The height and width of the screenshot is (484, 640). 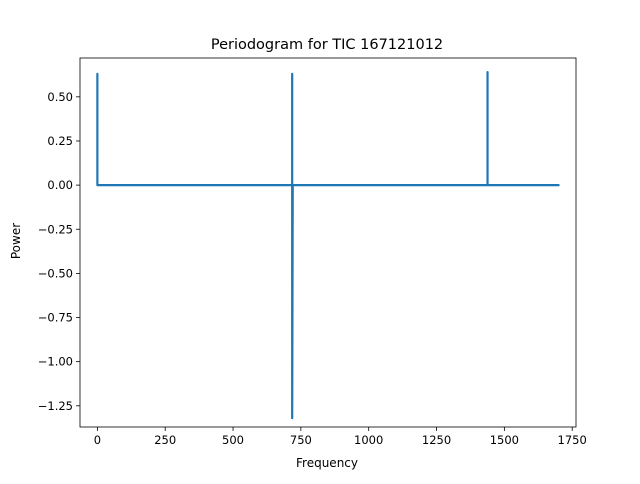 I want to click on y-tick-label: −1.25, so click(x=55, y=406).